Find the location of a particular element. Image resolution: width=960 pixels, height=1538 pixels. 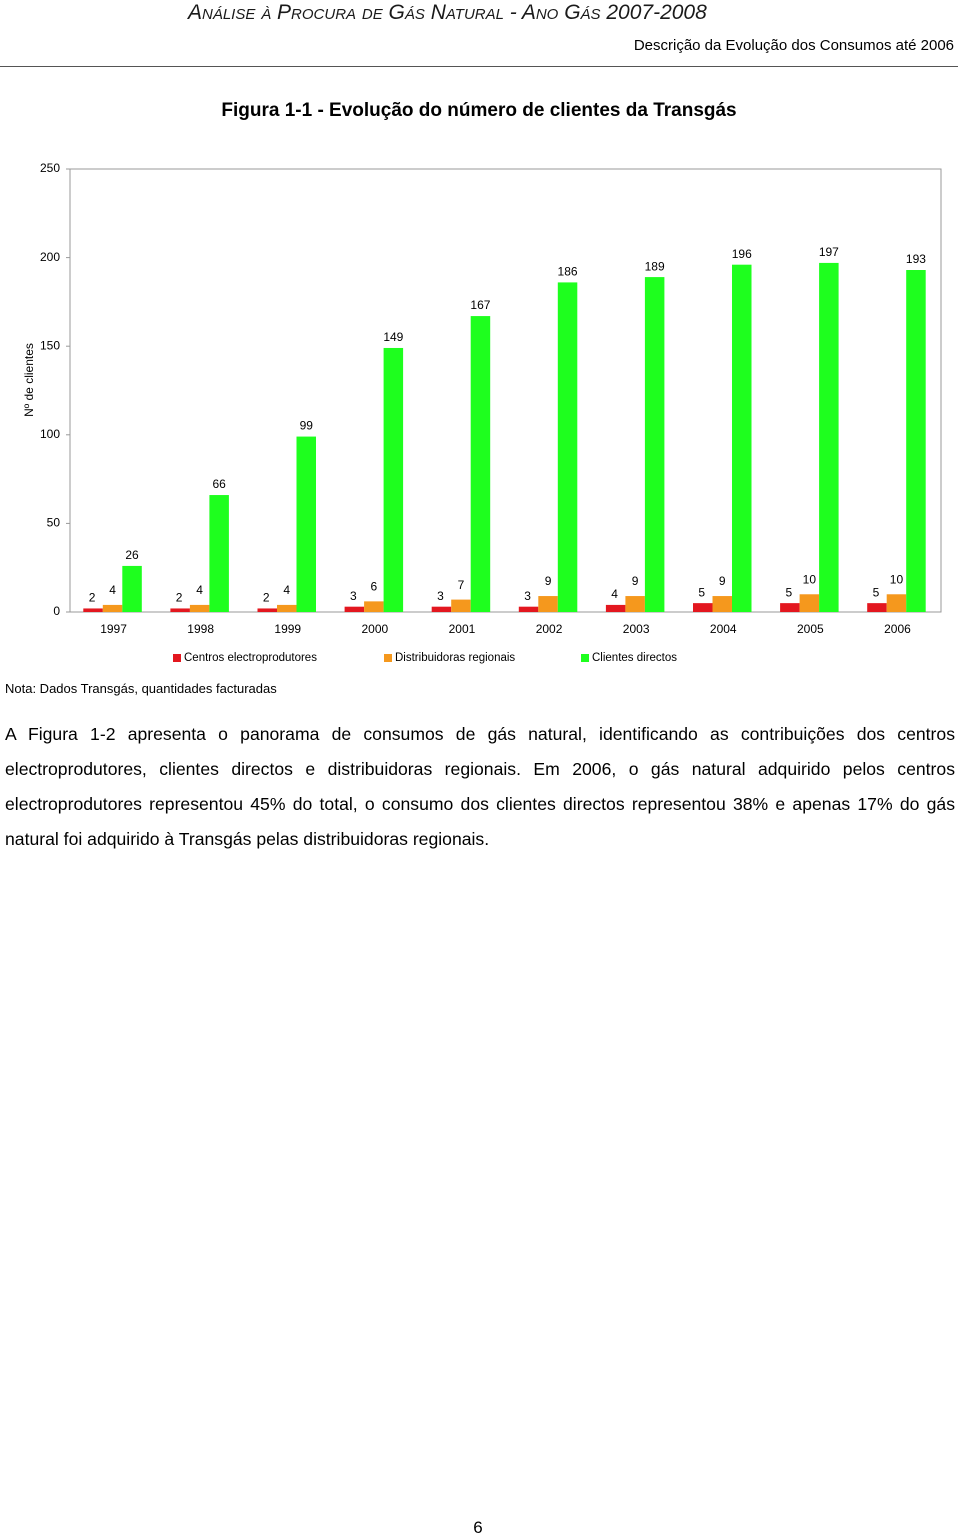

data-label: 26 is located at coordinates (132, 555).